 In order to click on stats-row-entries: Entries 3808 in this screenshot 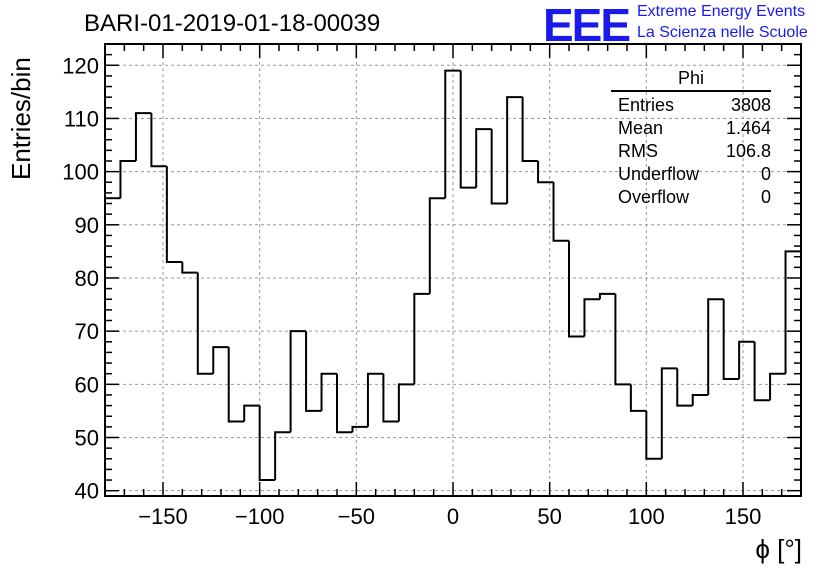, I will do `click(691, 105)`.